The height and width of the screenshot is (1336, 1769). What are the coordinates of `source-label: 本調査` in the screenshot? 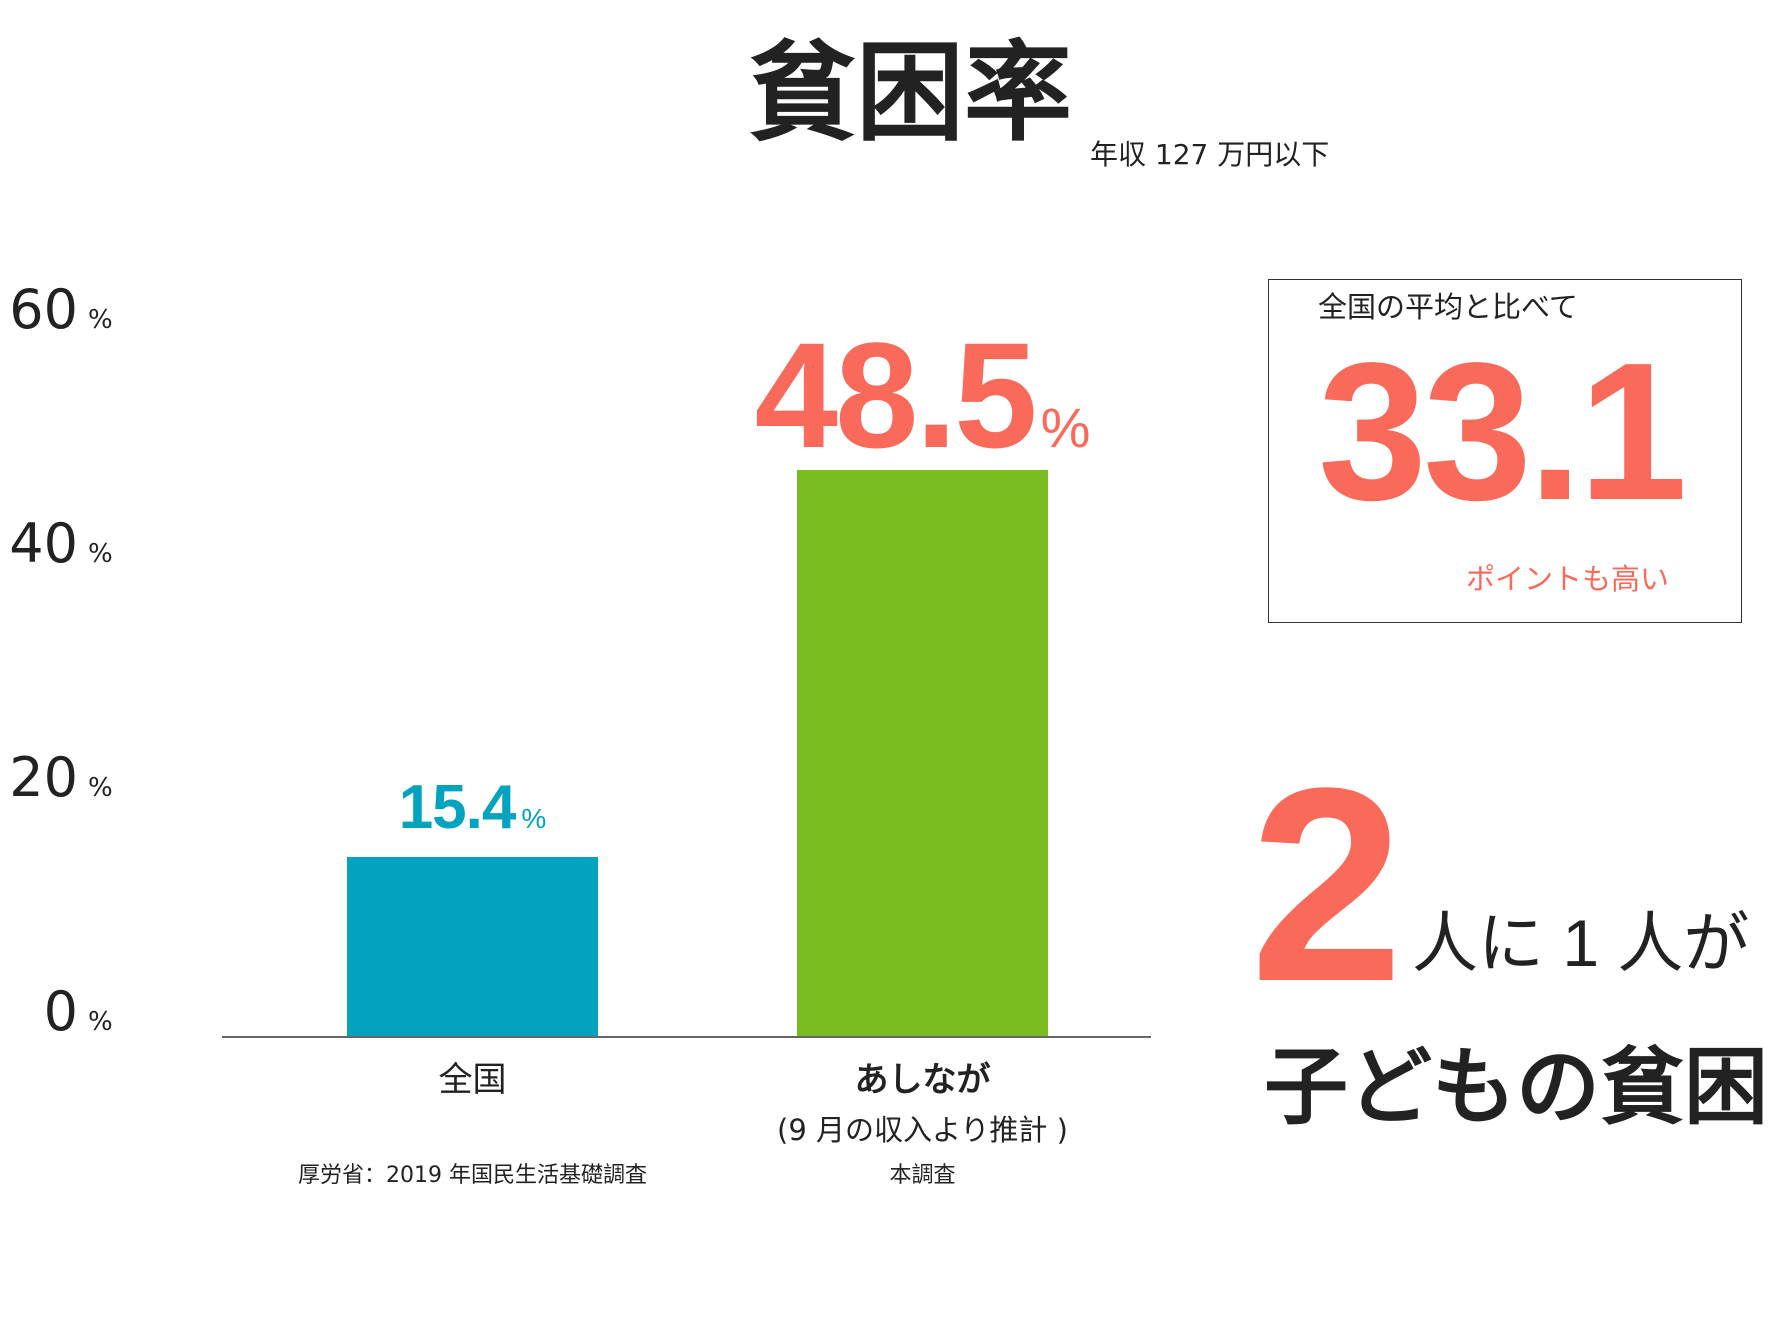 It's located at (922, 1175).